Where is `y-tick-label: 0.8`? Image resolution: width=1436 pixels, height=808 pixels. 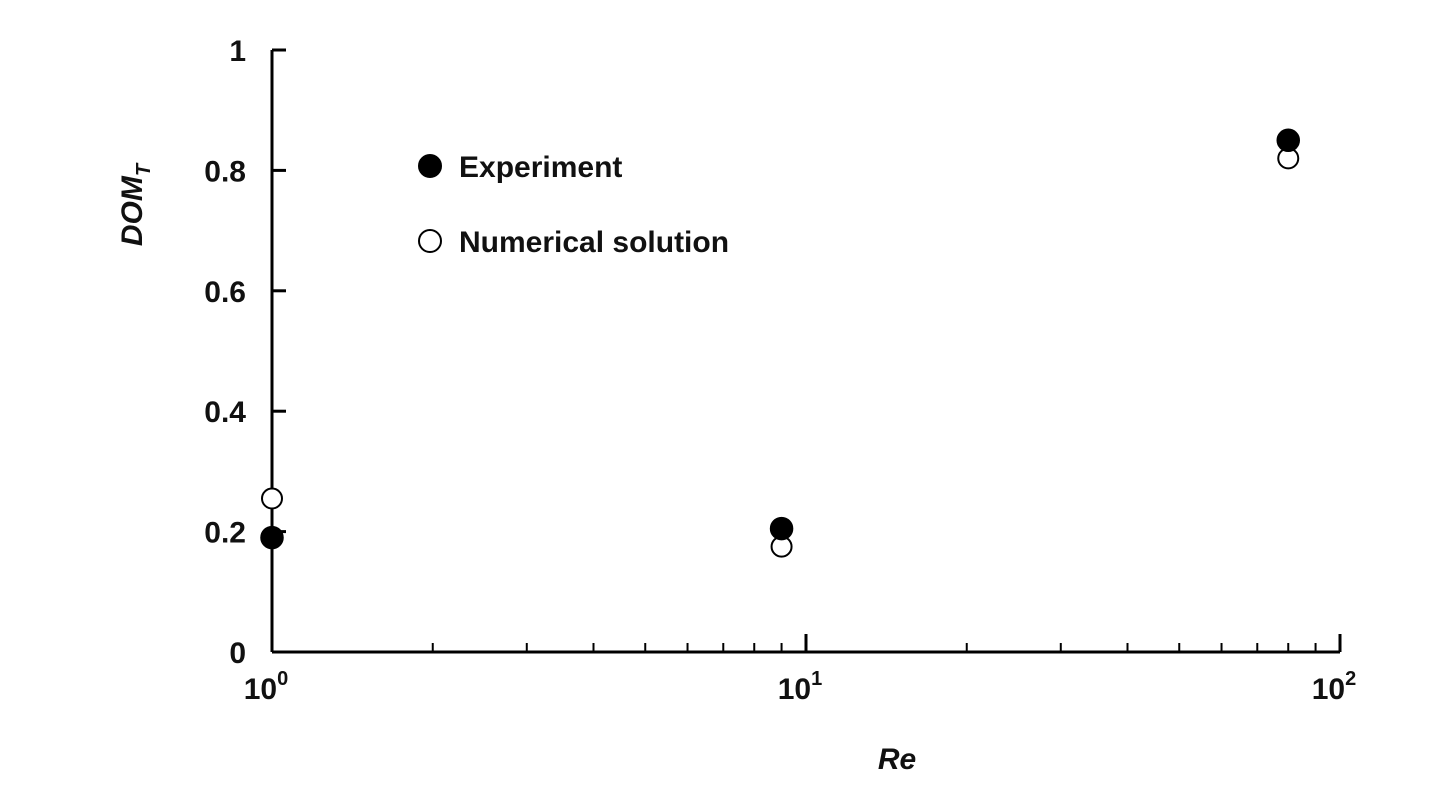 y-tick-label: 0.8 is located at coordinates (225, 171).